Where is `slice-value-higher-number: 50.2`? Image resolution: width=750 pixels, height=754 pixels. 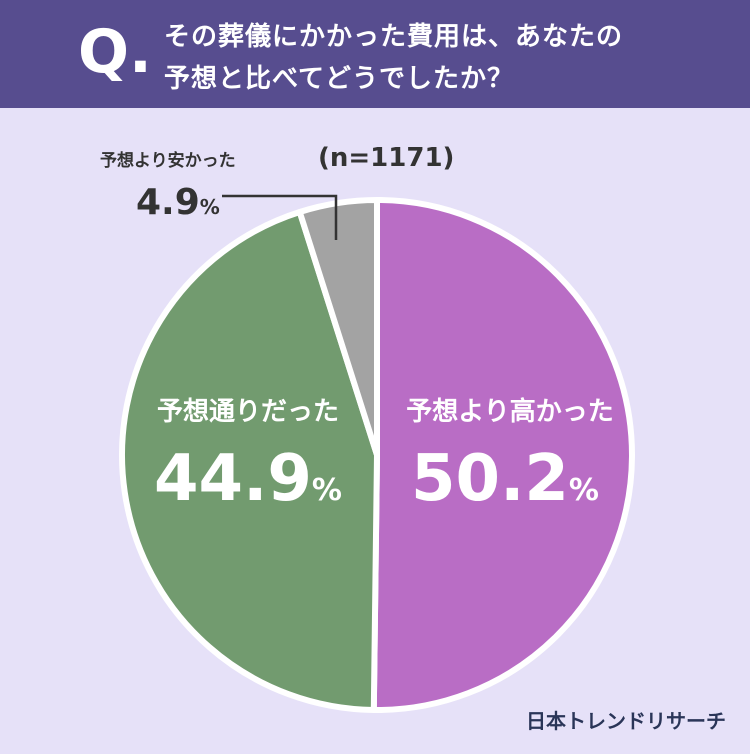
slice-value-higher-number: 50.2 is located at coordinates (490, 479).